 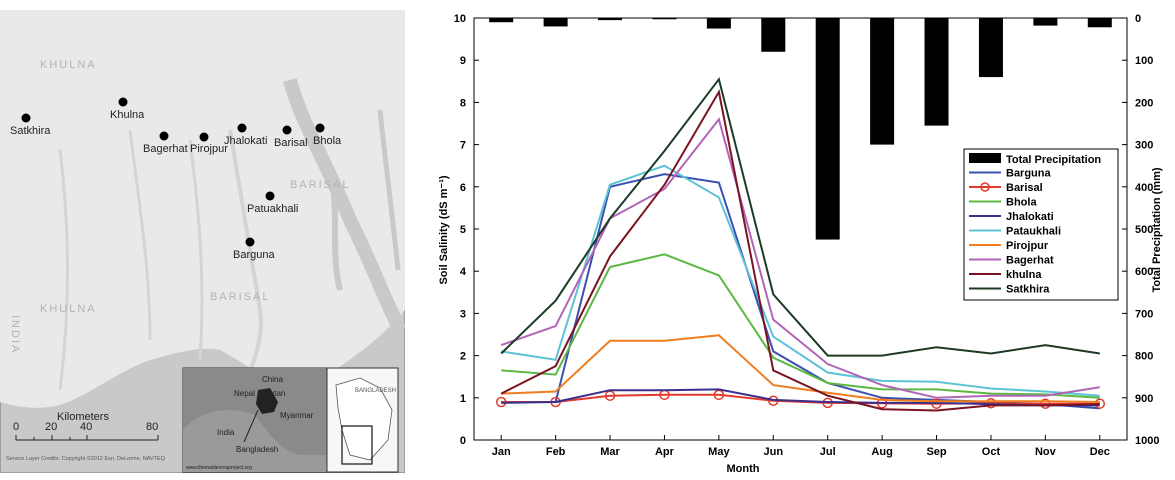 What do you see at coordinates (1030, 261) in the screenshot?
I see `legend-label: Bagerhat` at bounding box center [1030, 261].